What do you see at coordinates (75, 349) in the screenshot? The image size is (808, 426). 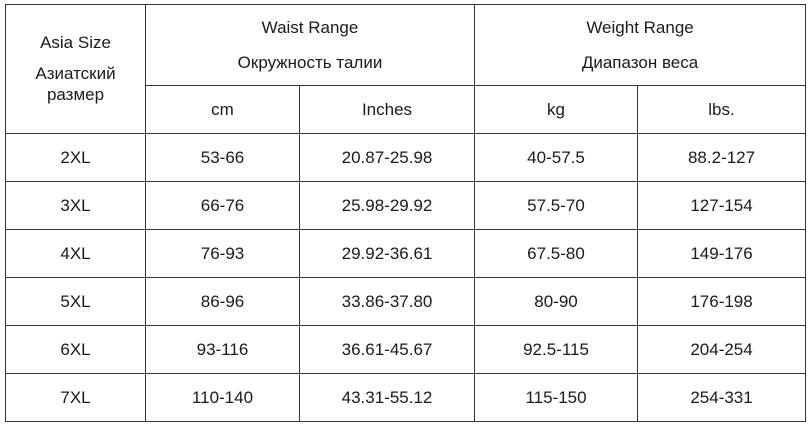 I see `size-cell: 6XL` at bounding box center [75, 349].